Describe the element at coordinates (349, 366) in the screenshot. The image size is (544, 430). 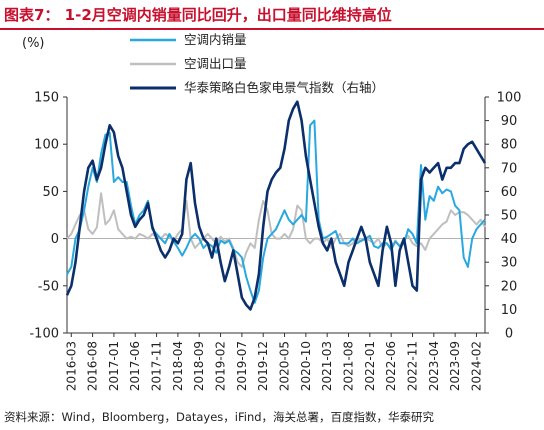
I see `x-tick-label: 2021-08` at that location.